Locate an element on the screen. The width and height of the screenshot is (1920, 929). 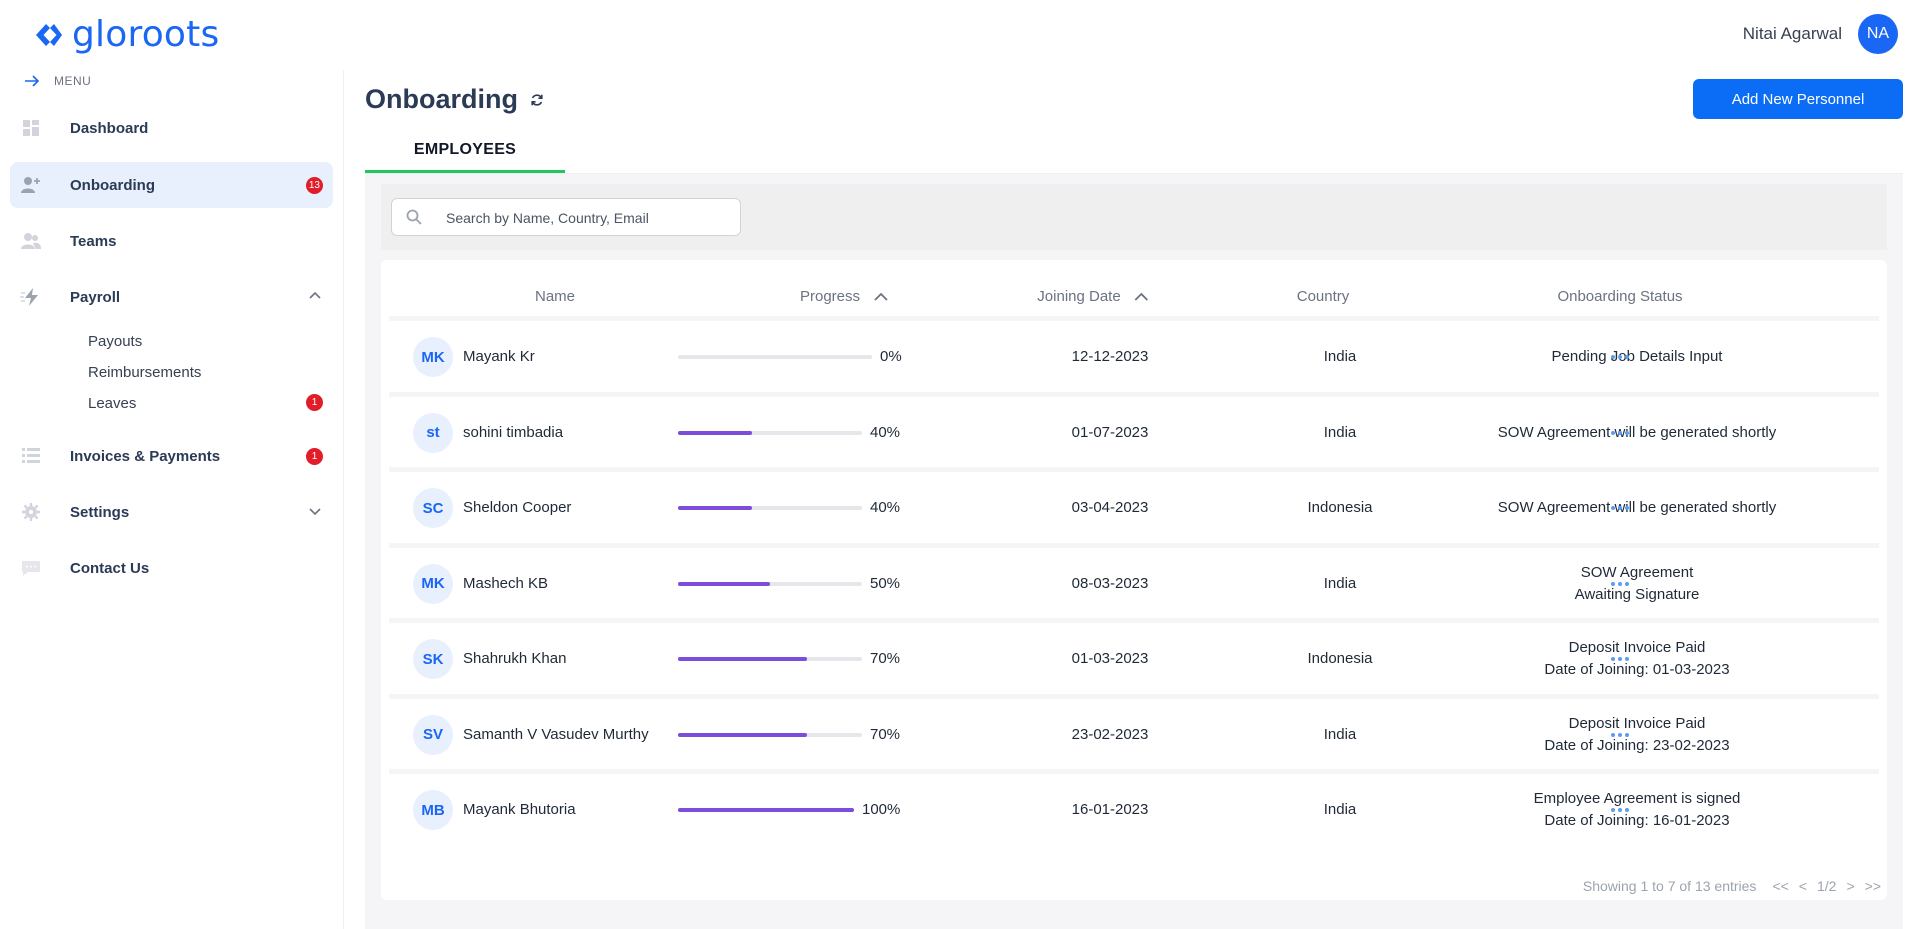
gear-icon is located at coordinates (31, 512).